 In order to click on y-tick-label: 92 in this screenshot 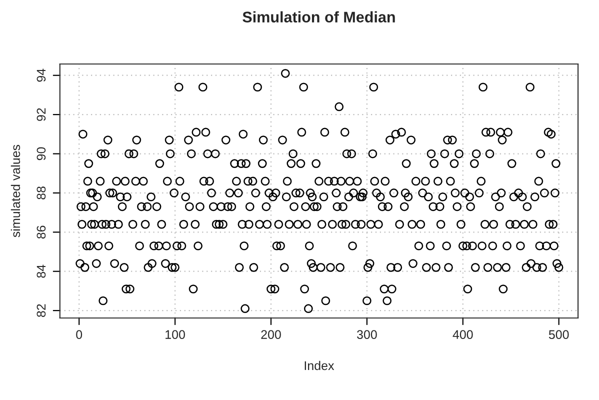, I will do `click(41, 114)`.